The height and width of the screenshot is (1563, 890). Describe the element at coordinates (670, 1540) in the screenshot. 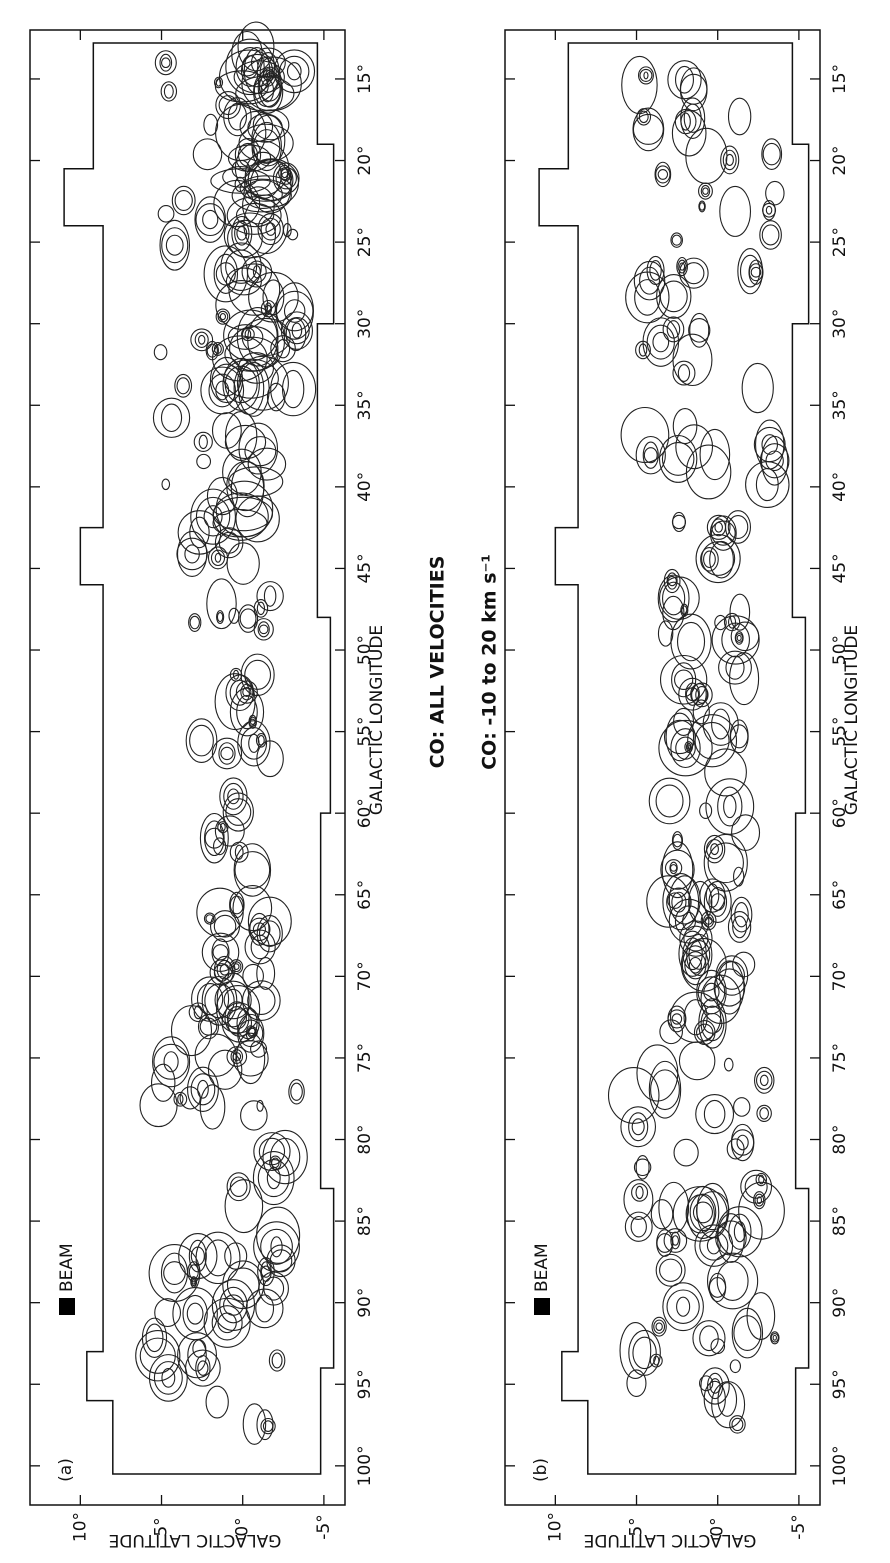

I see `y-axis-label: GALACTIC LATITUDE` at that location.